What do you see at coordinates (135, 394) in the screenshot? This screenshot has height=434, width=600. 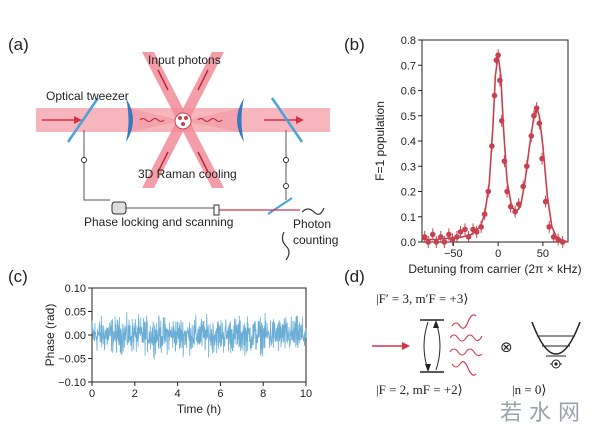 I see `x-tick-label: 2` at bounding box center [135, 394].